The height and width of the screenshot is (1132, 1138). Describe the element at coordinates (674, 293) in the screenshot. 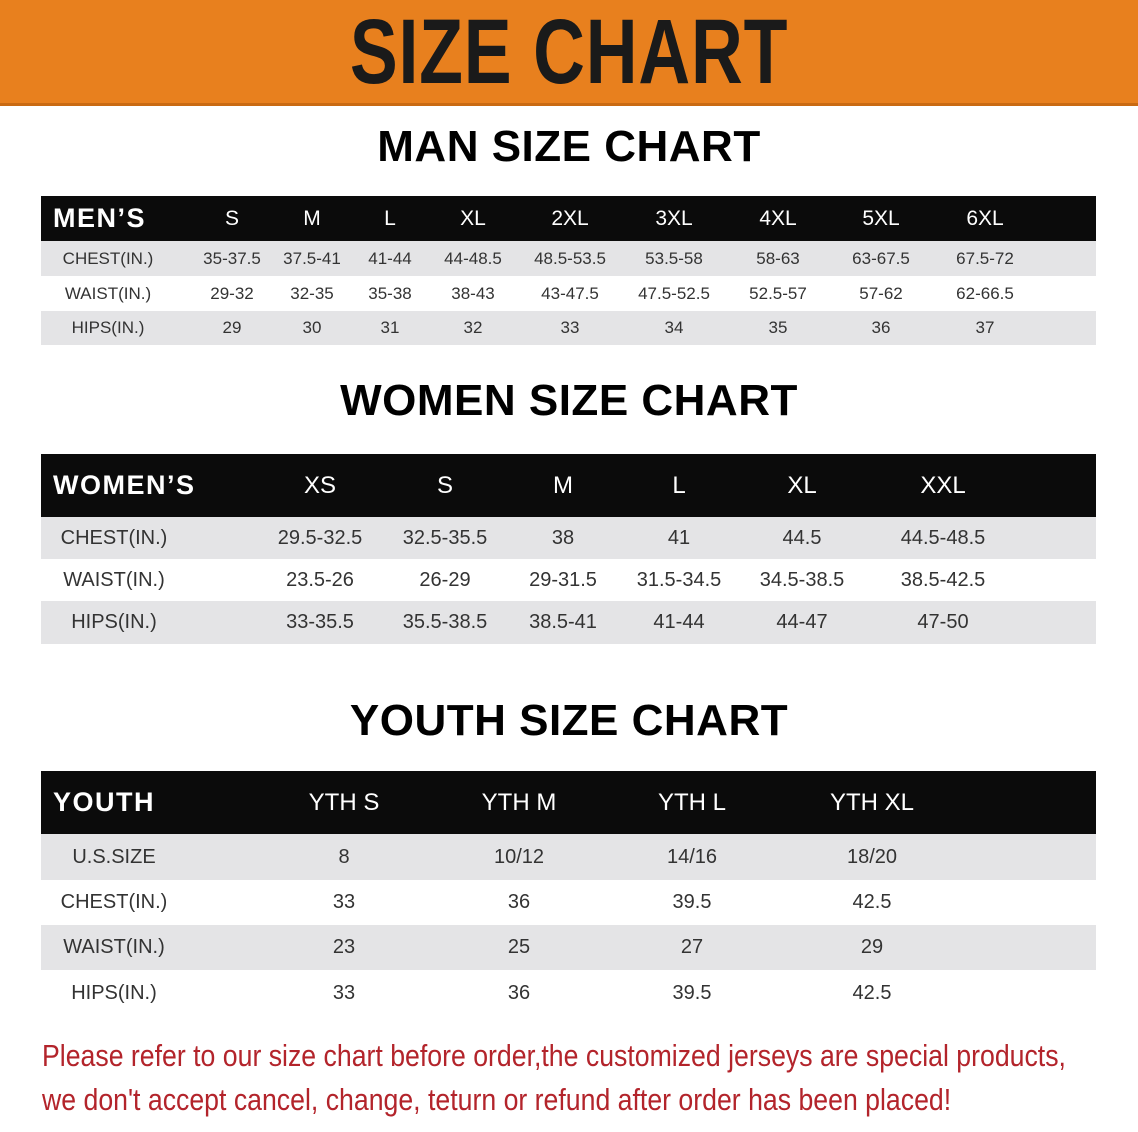

I see `table-cell: 47.5-52.5` at that location.